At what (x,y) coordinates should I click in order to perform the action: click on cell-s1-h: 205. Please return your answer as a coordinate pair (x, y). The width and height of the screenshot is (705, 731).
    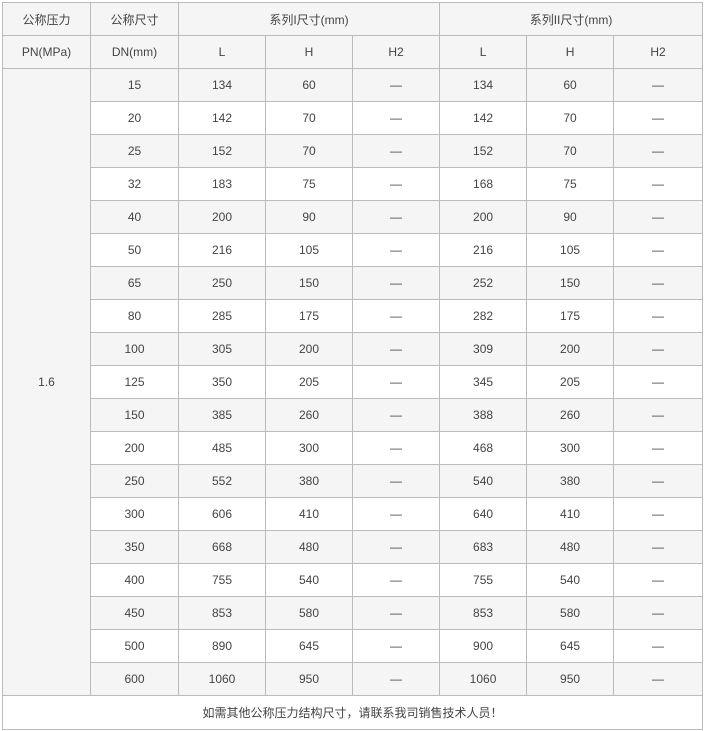
    Looking at the image, I should click on (309, 382).